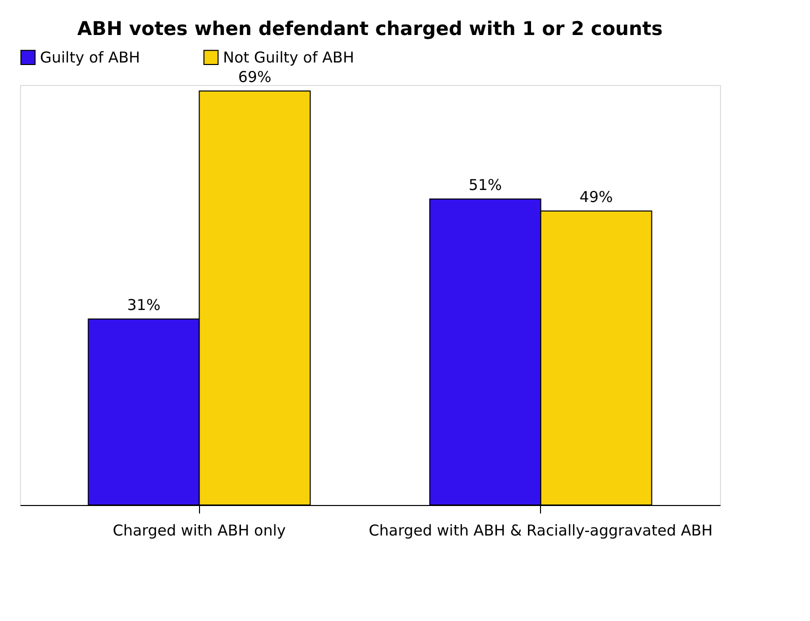 The height and width of the screenshot is (621, 810). What do you see at coordinates (370, 29) in the screenshot?
I see `chart-title: ABH votes when defendant charged with 1 or 2 counts` at bounding box center [370, 29].